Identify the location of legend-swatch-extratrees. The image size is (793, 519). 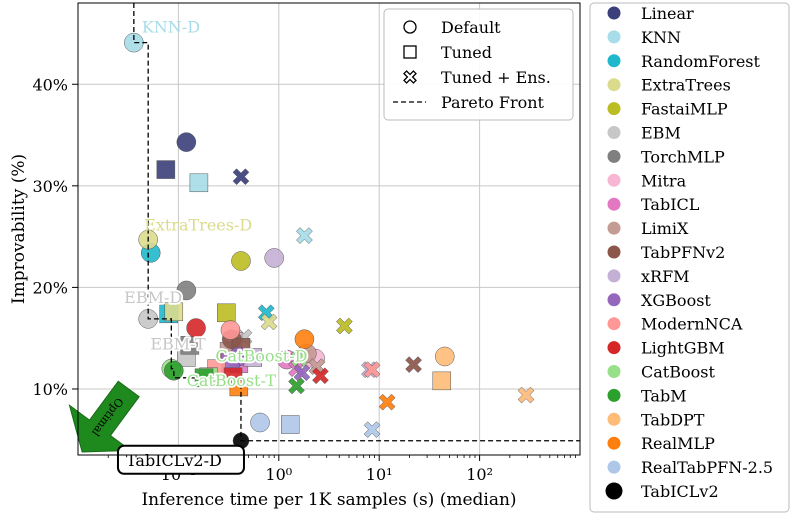
(614, 85).